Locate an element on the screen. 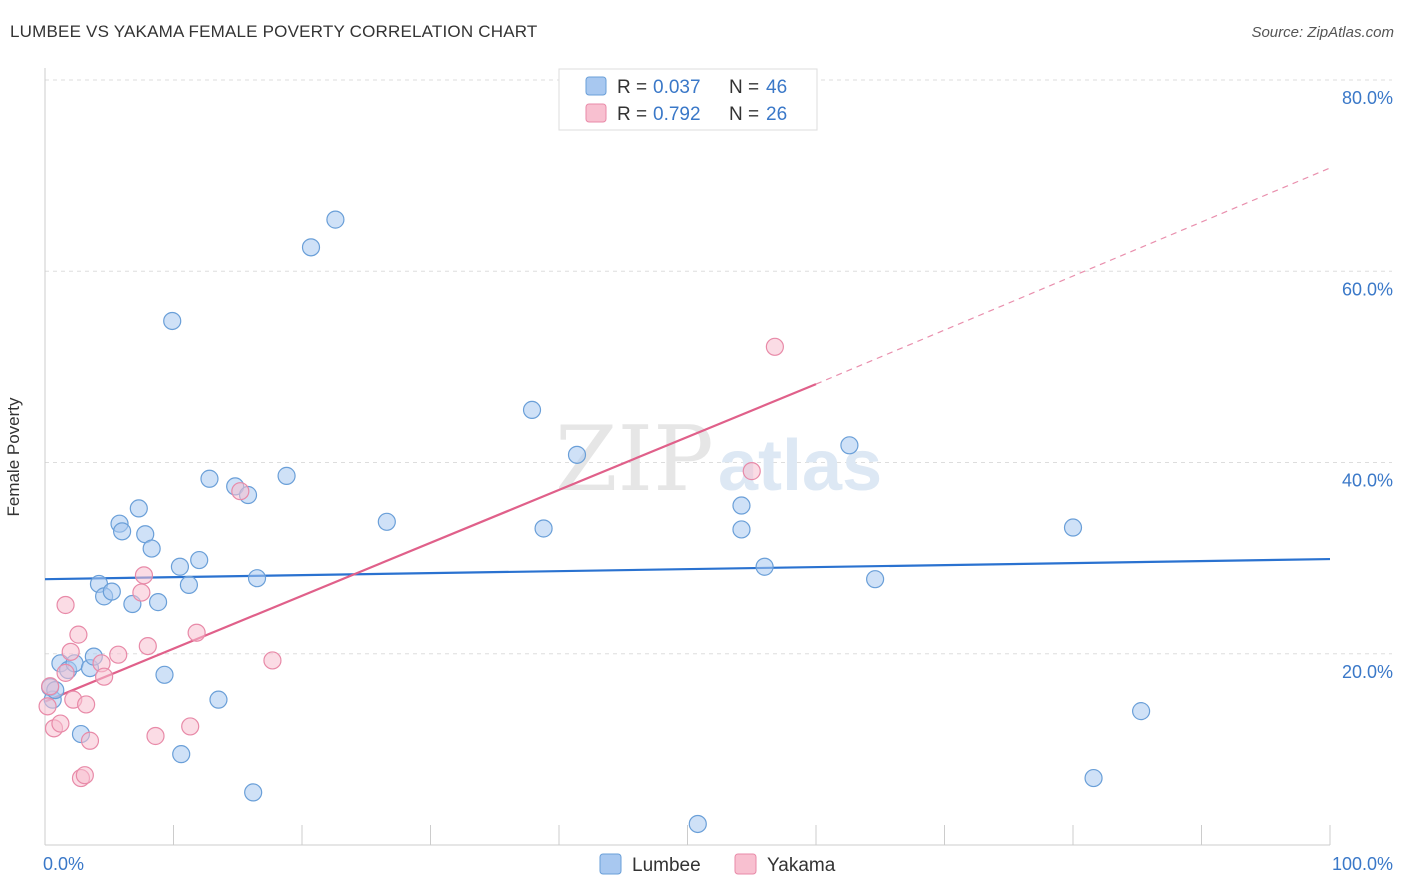 The height and width of the screenshot is (892, 1406). lumbee-trend-line is located at coordinates (687, 569).